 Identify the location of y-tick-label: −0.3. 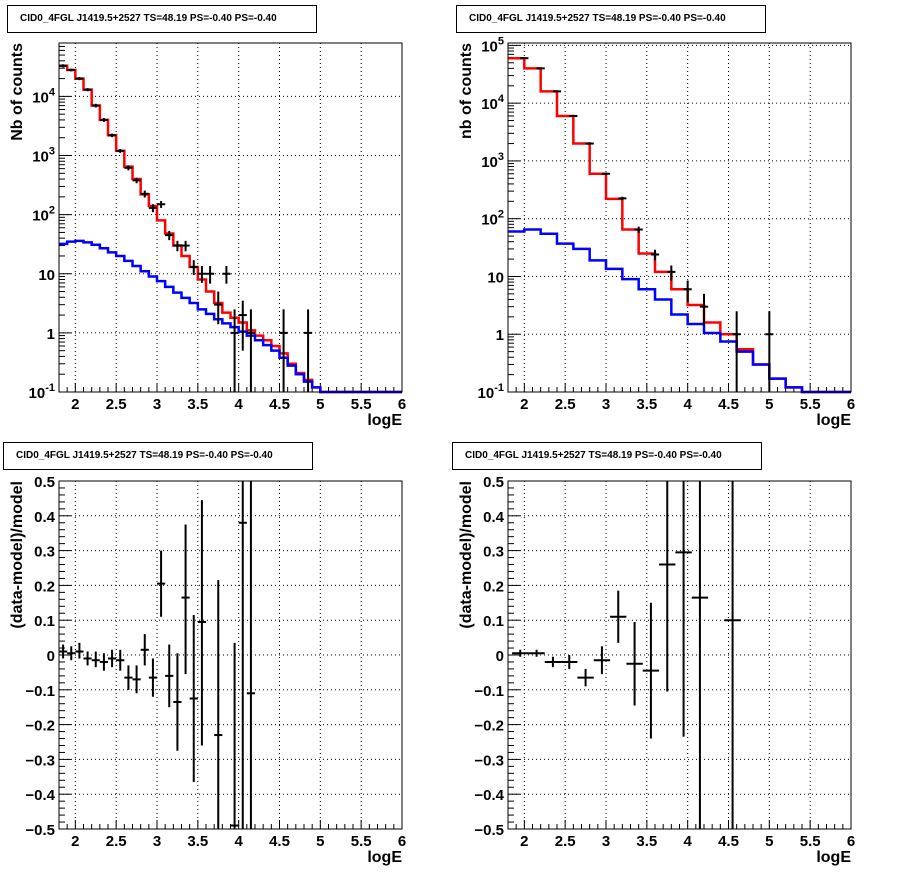
(489, 760).